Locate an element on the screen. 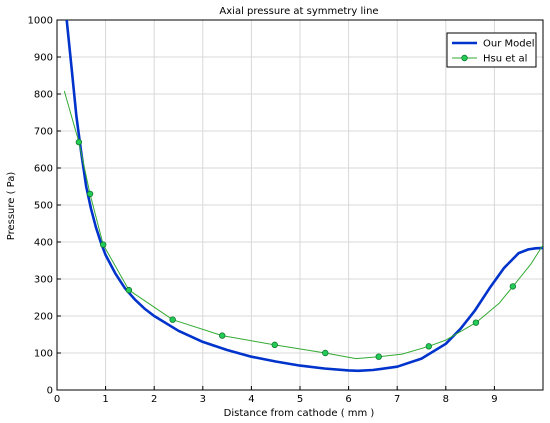 The height and width of the screenshot is (423, 550). x-tick-label: 4 is located at coordinates (251, 399).